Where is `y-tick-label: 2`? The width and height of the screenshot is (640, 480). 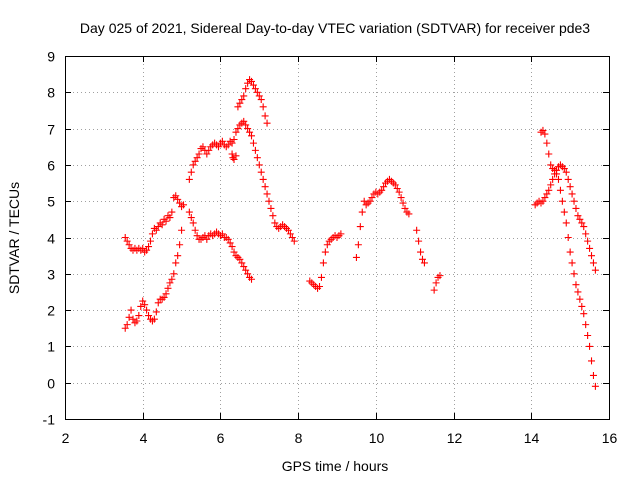 y-tick-label: 2 is located at coordinates (51, 311).